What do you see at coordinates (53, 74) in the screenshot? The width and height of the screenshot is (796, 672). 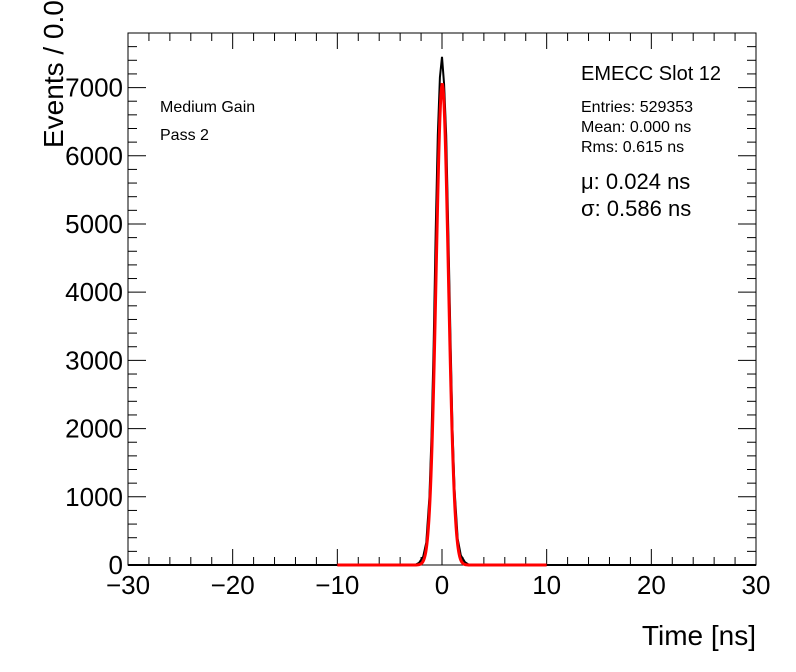 I see `y-axis-label: Events / 0.02 ns` at bounding box center [53, 74].